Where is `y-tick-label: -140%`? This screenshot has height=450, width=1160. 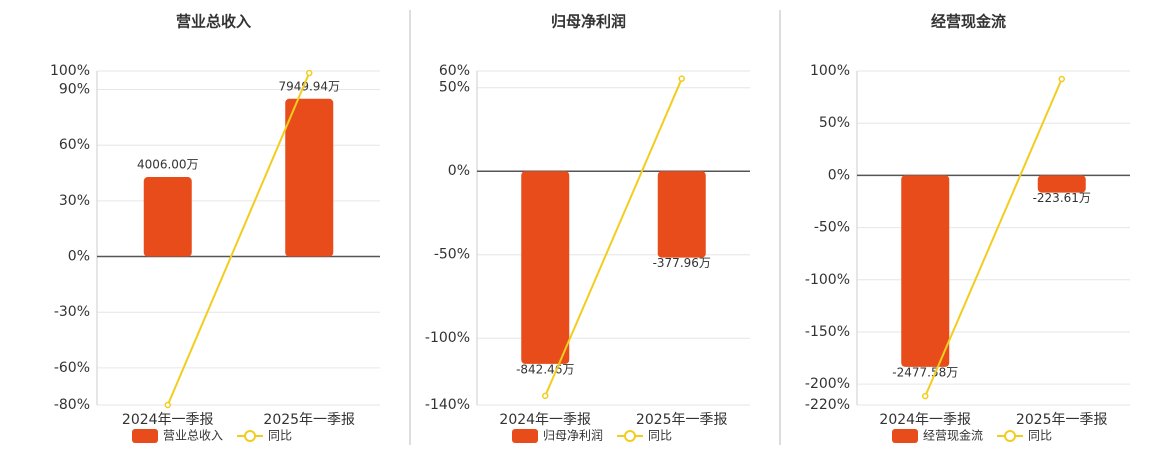 y-tick-label: -140% is located at coordinates (447, 405).